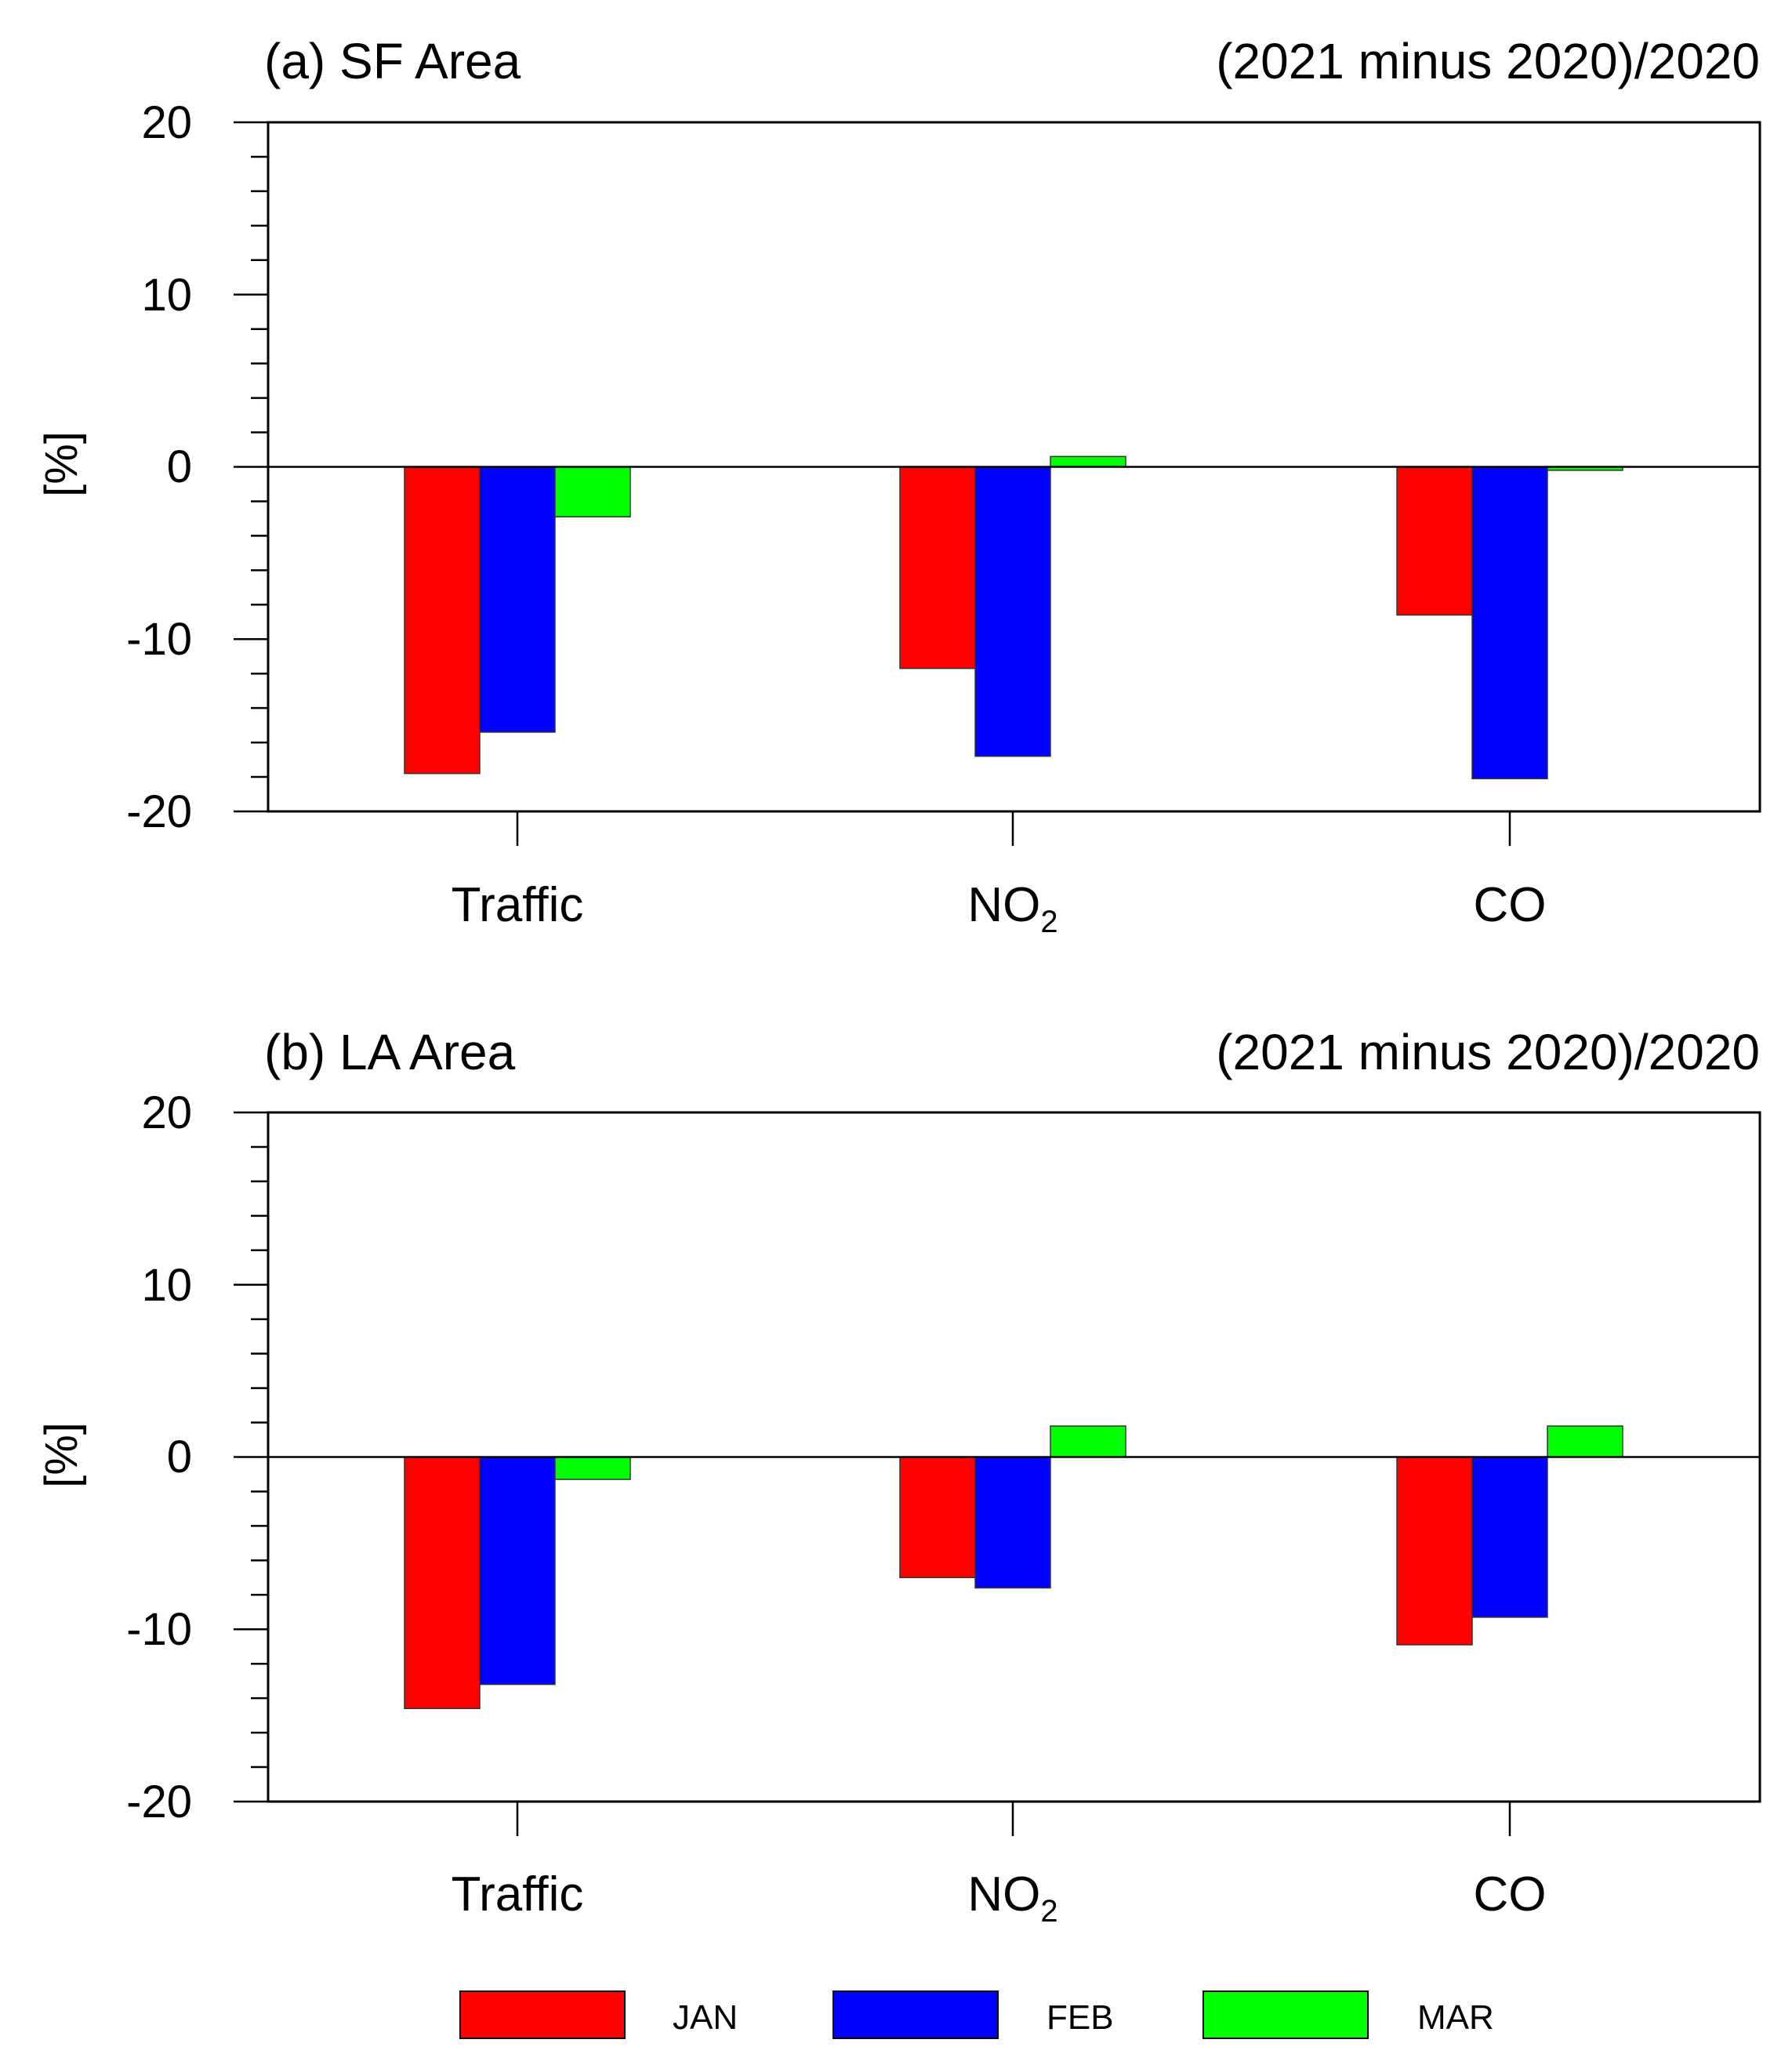 Image resolution: width=1792 pixels, height=2054 pixels. I want to click on legend-swatch-mar, so click(1286, 2014).